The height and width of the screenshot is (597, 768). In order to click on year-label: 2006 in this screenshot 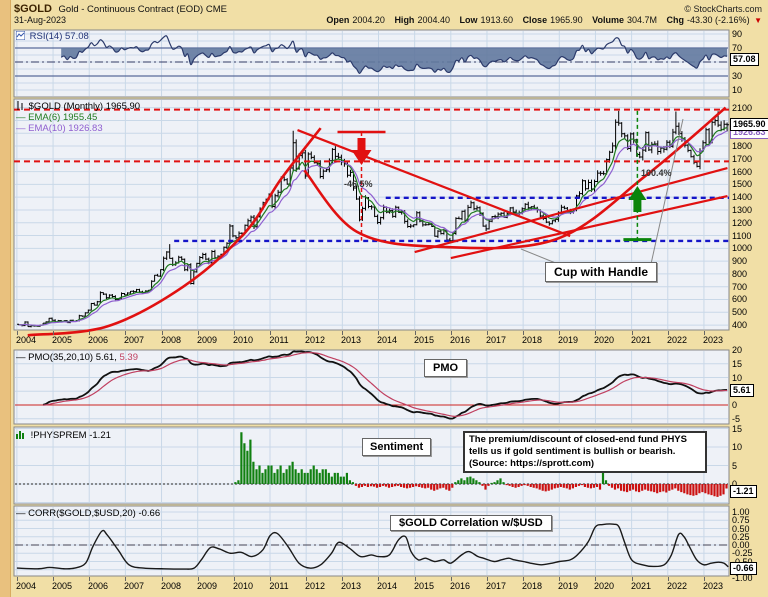, I will do `click(98, 586)`.